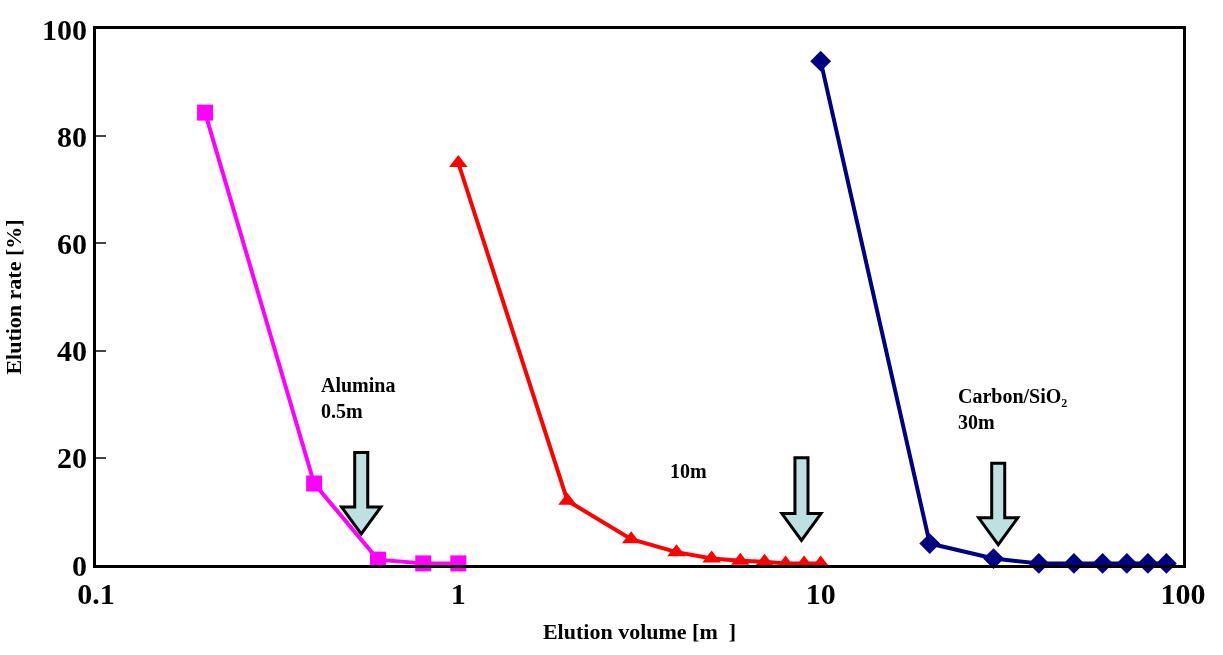  I want to click on y-tick-label: 60, so click(72, 243).